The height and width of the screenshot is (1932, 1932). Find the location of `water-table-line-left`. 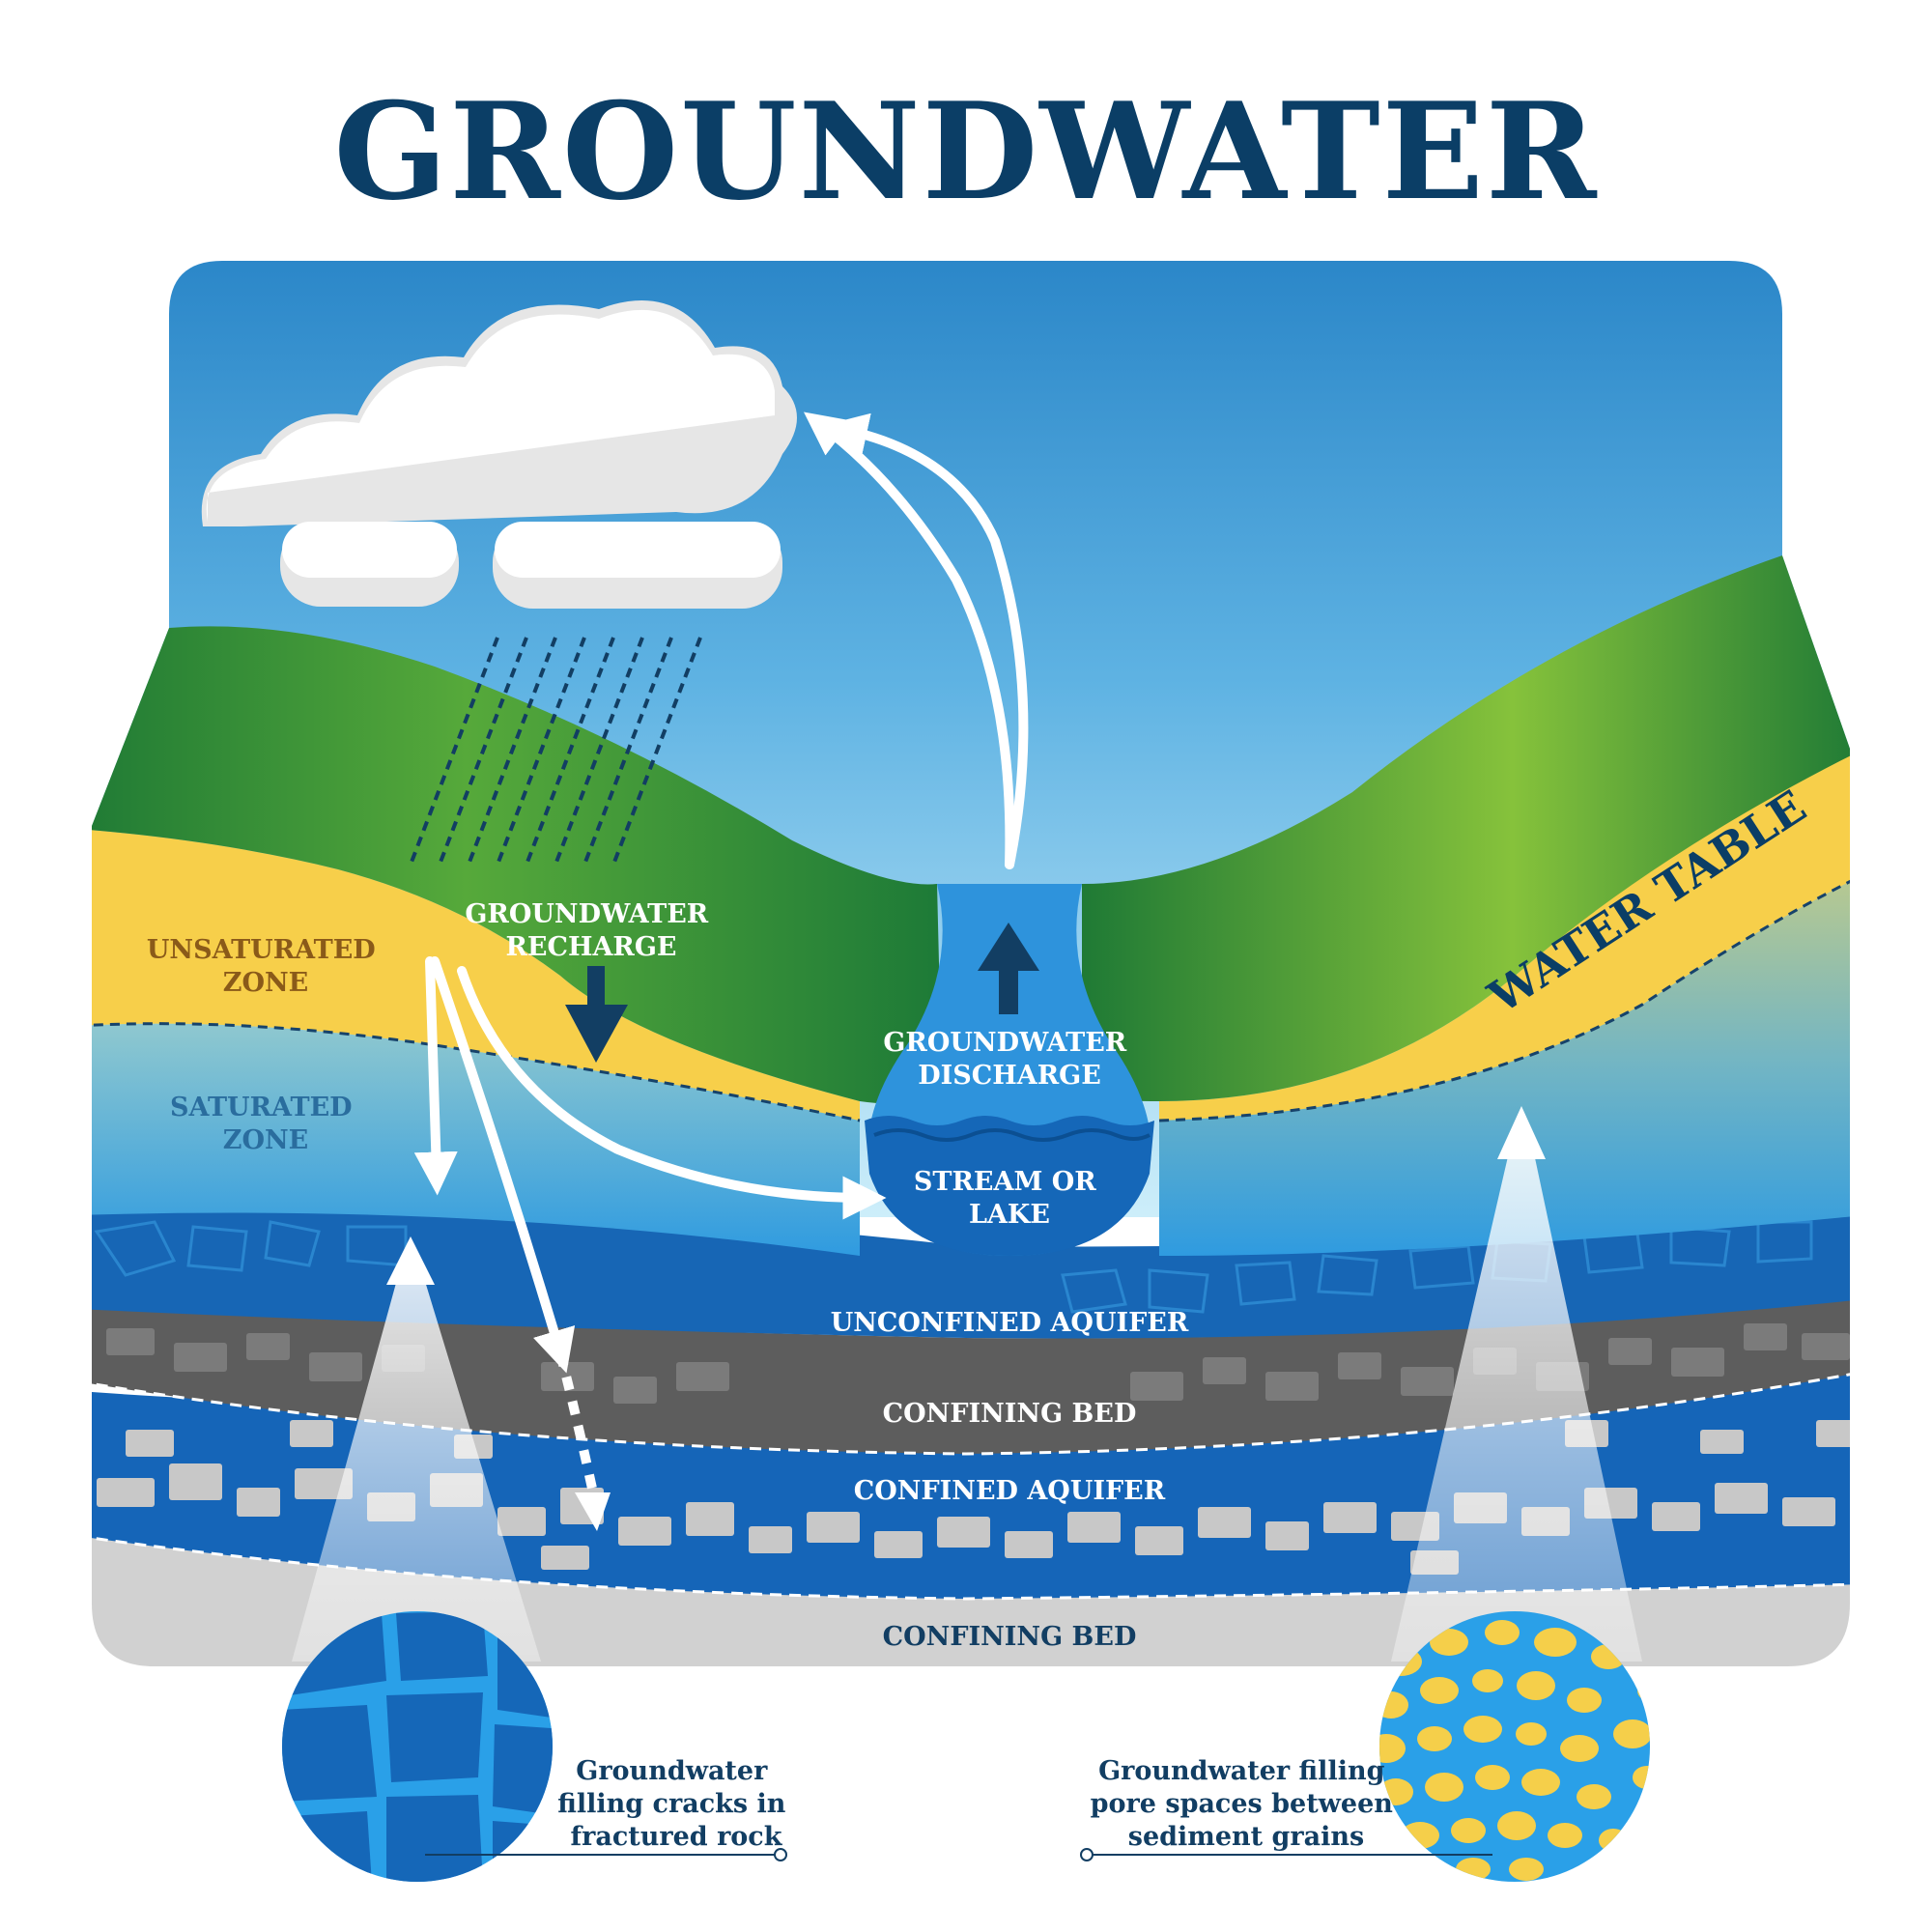

water-table-line-left is located at coordinates (476, 1072).